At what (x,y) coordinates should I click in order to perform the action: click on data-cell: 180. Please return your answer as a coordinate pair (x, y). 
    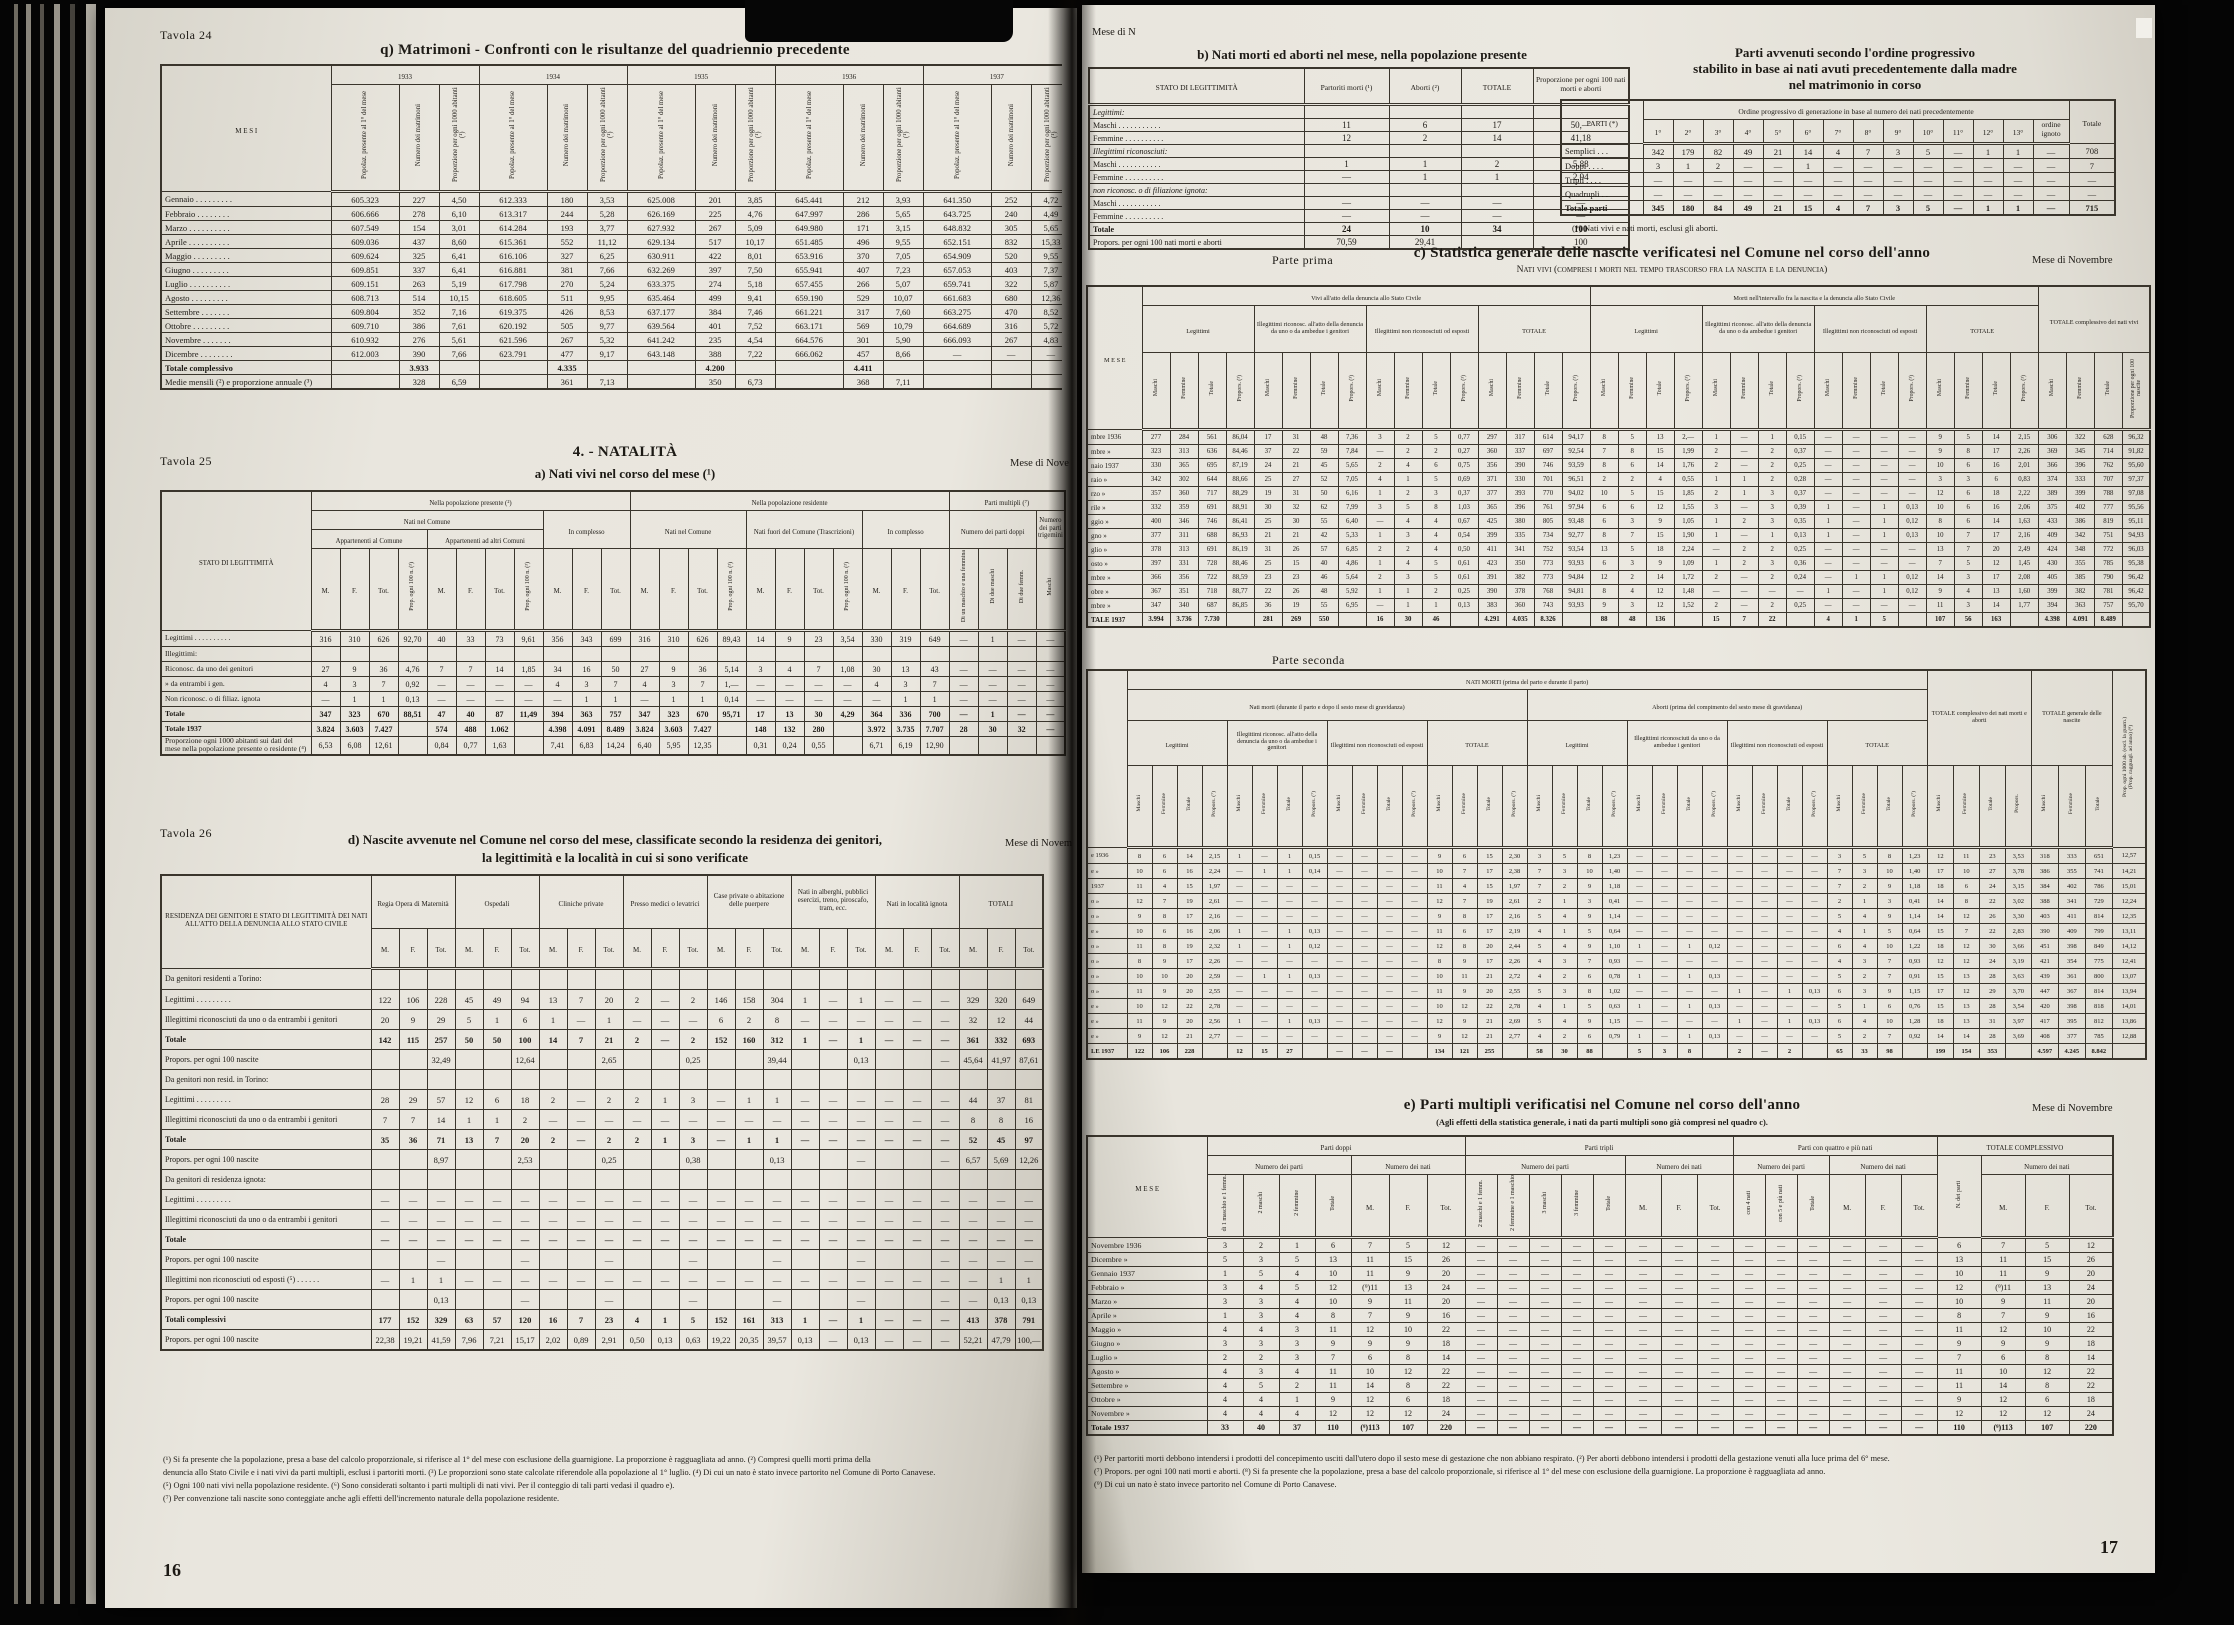
    Looking at the image, I should click on (1688, 208).